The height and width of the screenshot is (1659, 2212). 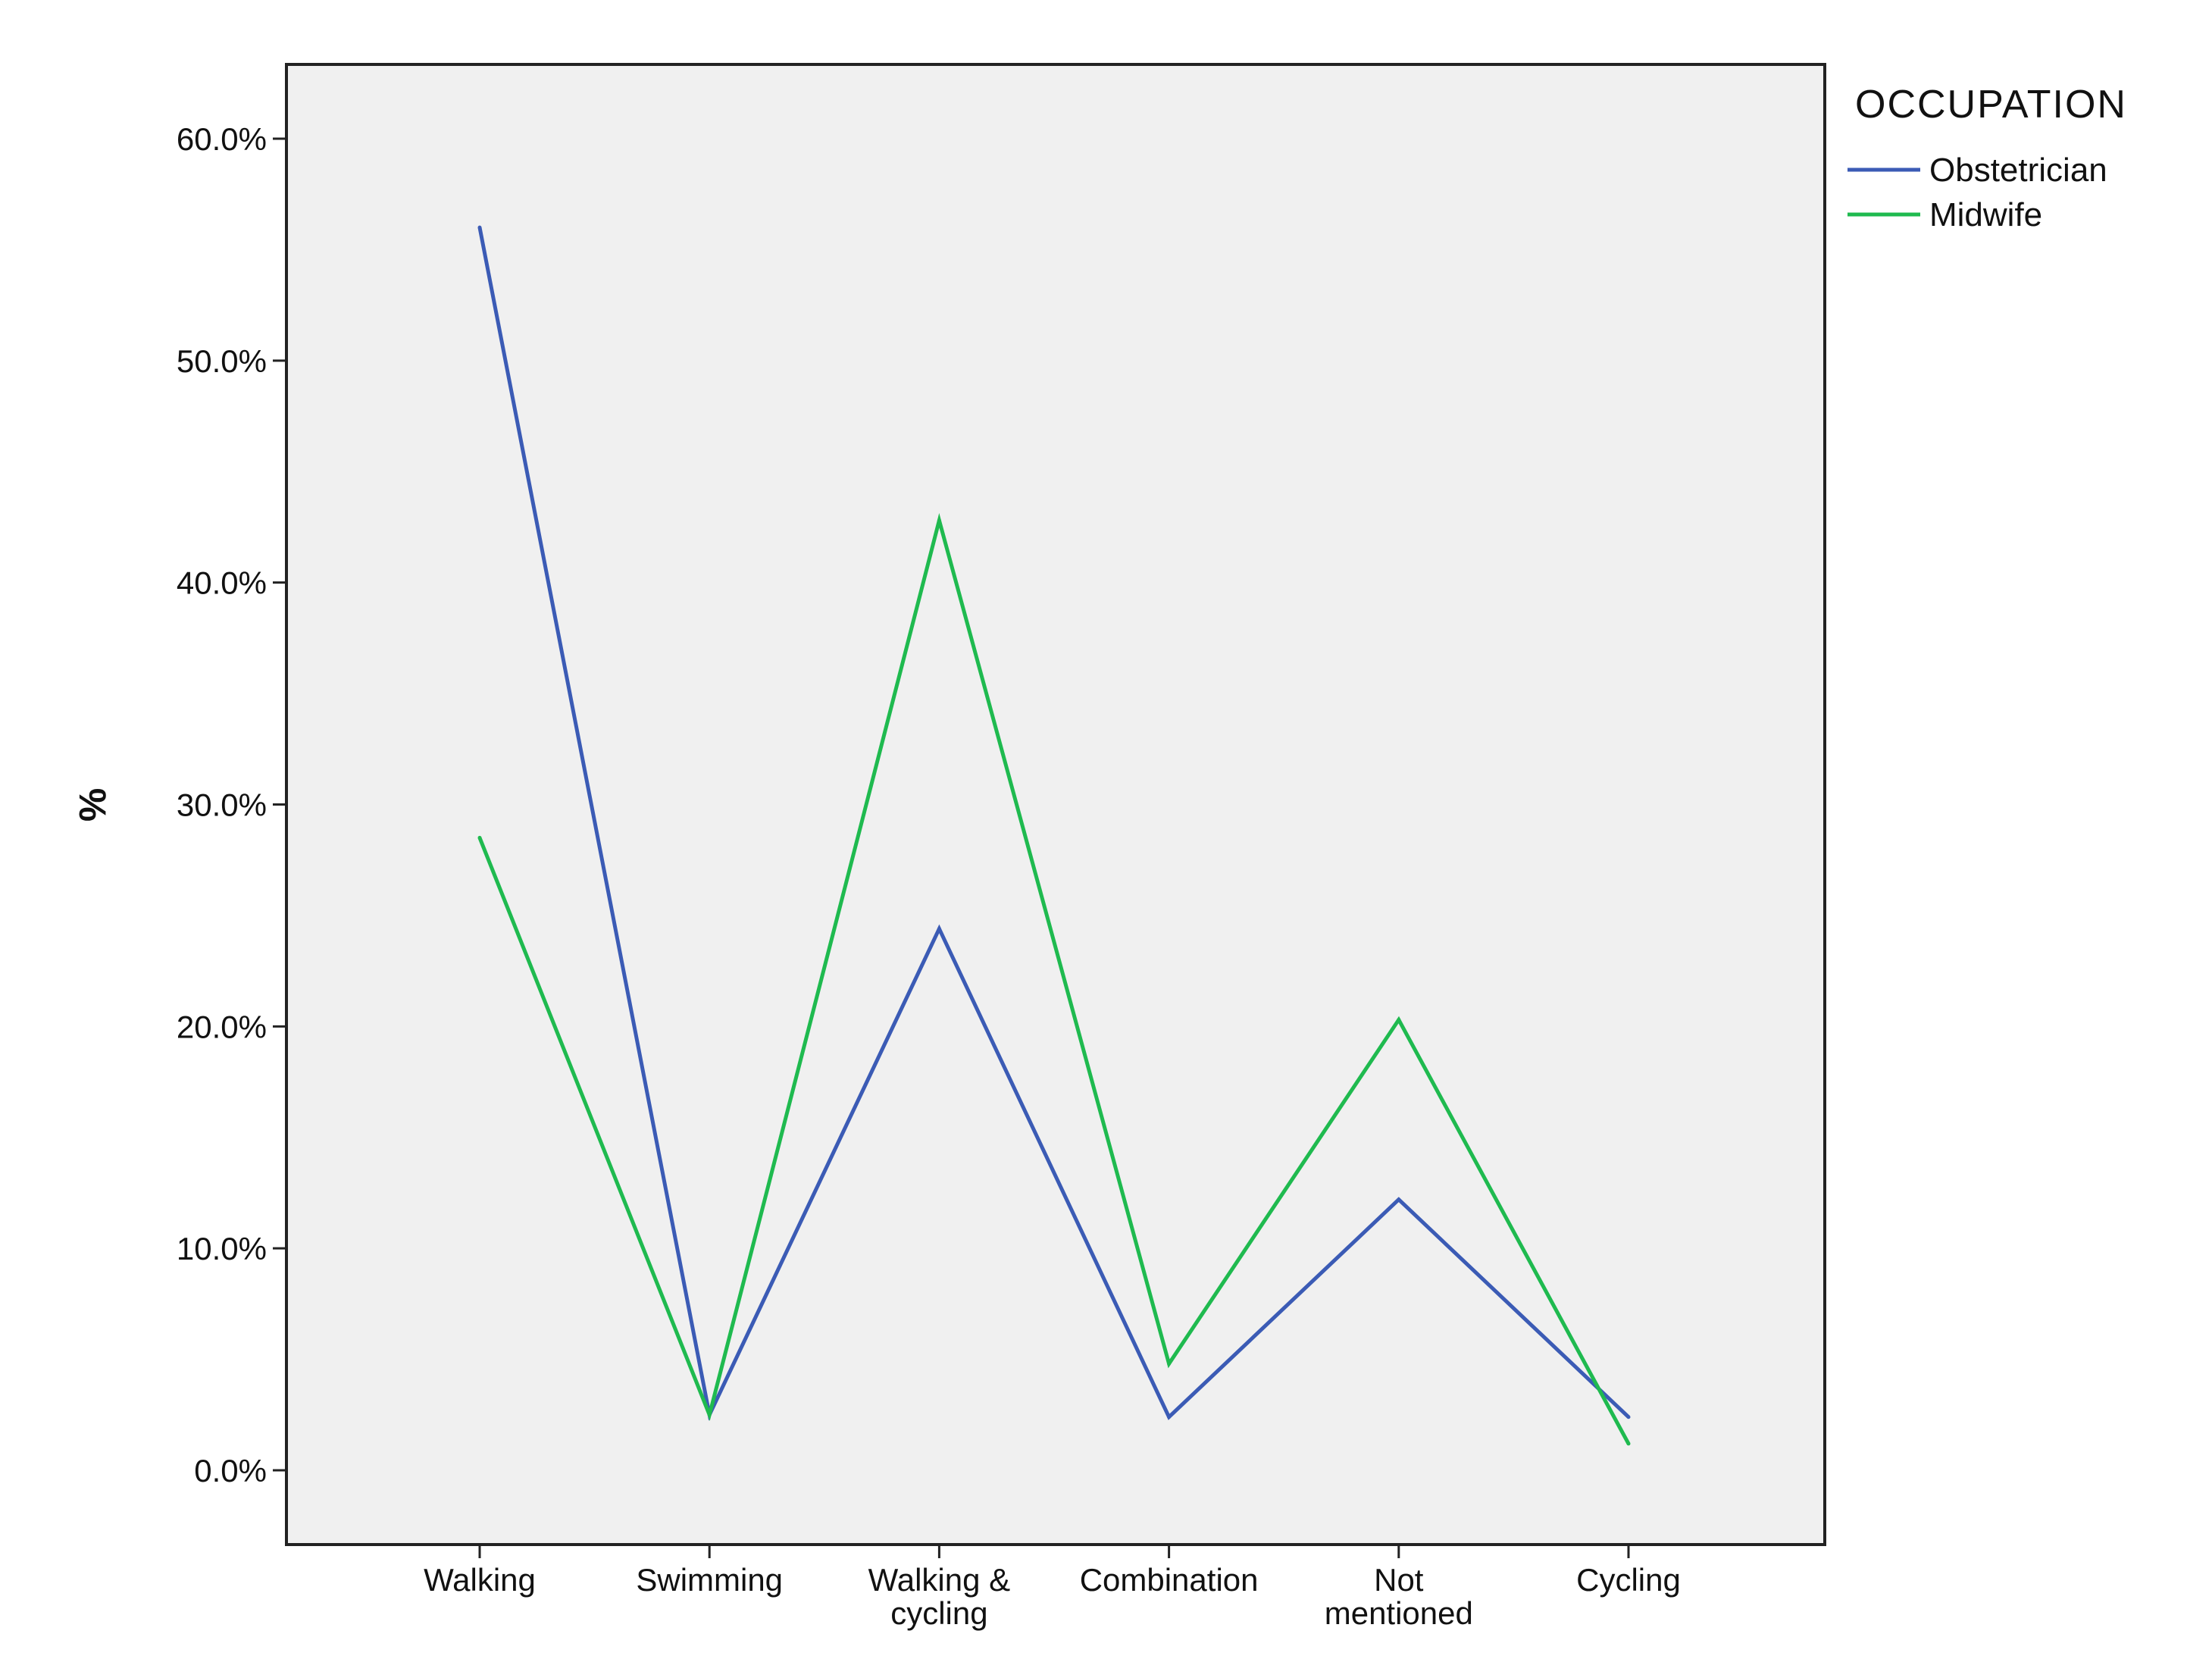 What do you see at coordinates (222, 1248) in the screenshot?
I see `y-tick-label: 10.0%` at bounding box center [222, 1248].